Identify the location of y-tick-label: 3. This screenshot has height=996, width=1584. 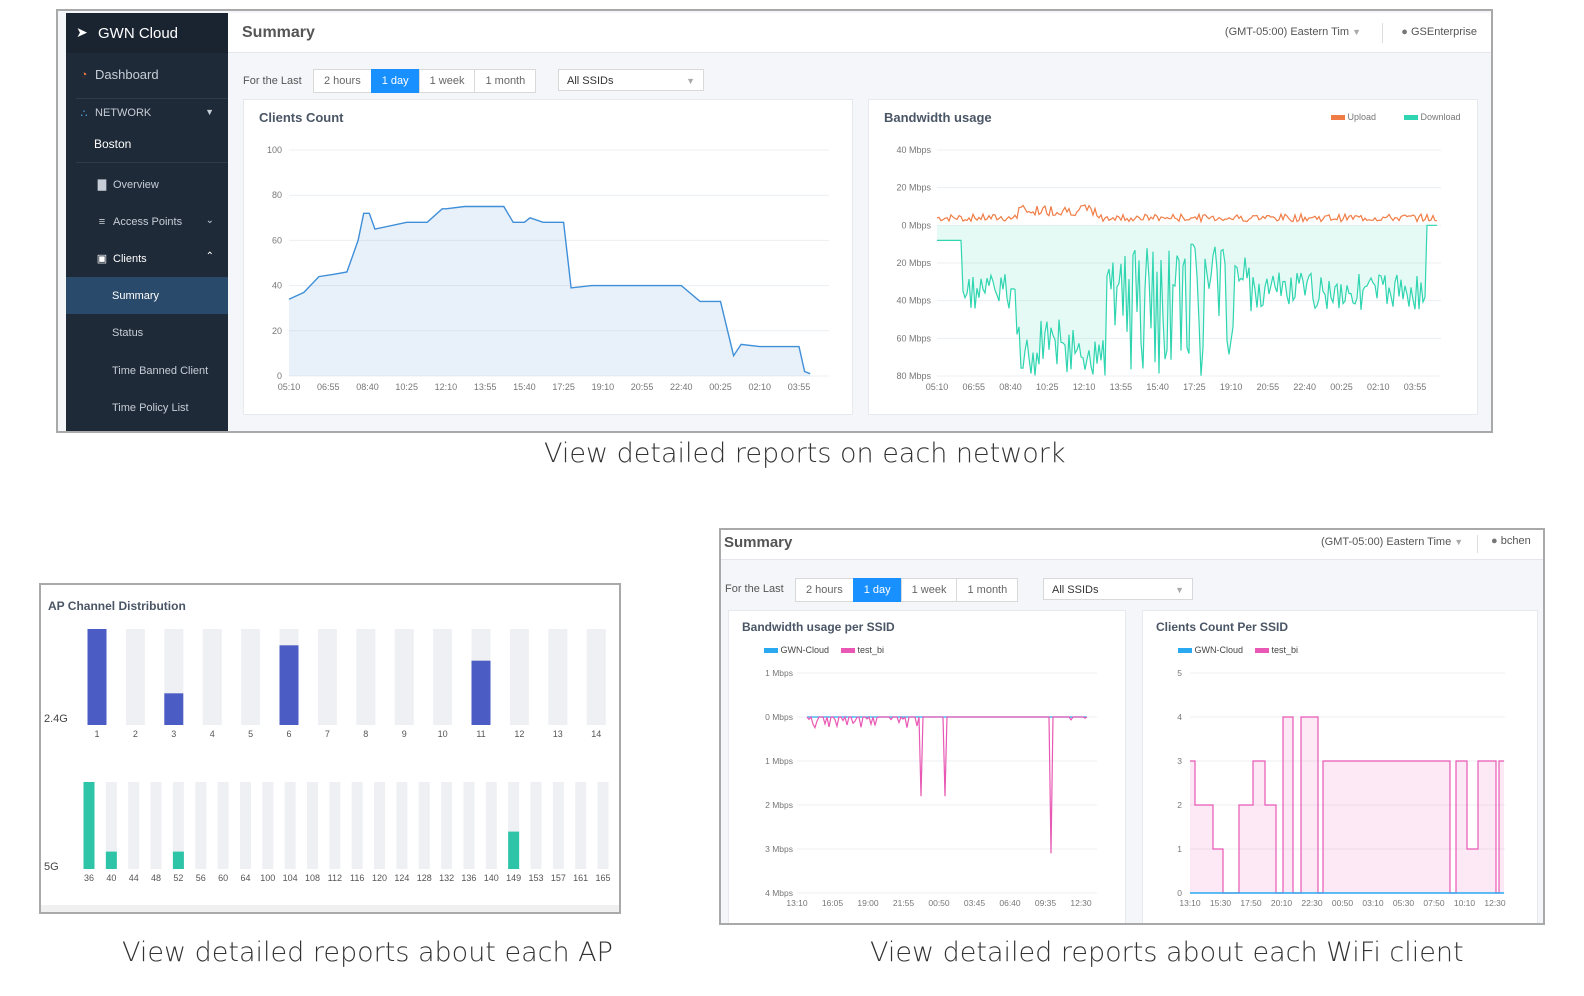
(1179, 761).